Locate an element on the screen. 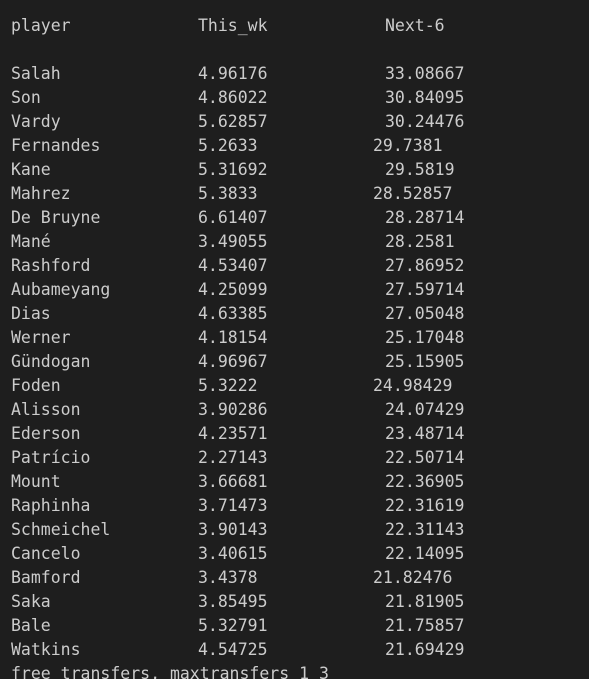  header-player: player is located at coordinates (41, 25).